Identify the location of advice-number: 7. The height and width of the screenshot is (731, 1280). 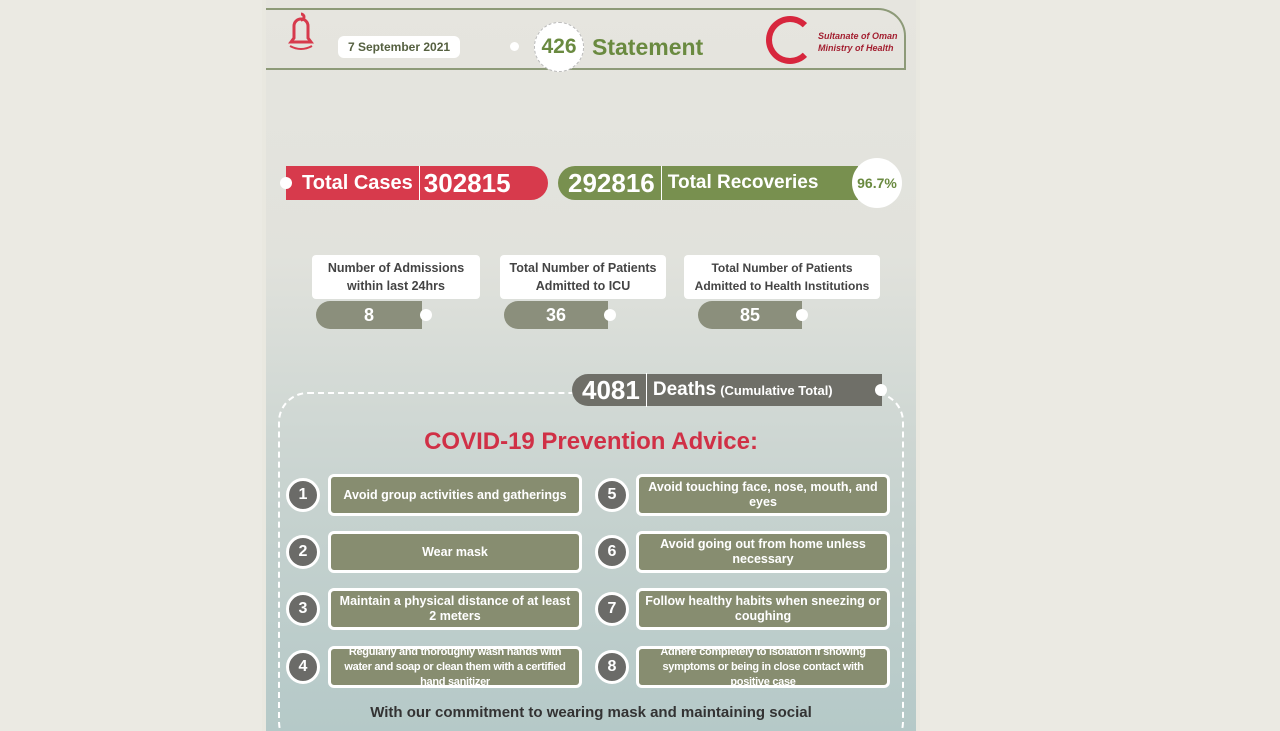
(612, 609).